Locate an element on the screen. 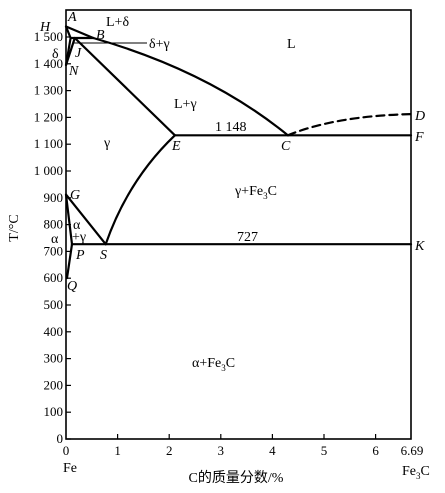 This screenshot has height=493, width=445. point-f: F is located at coordinates (419, 137).